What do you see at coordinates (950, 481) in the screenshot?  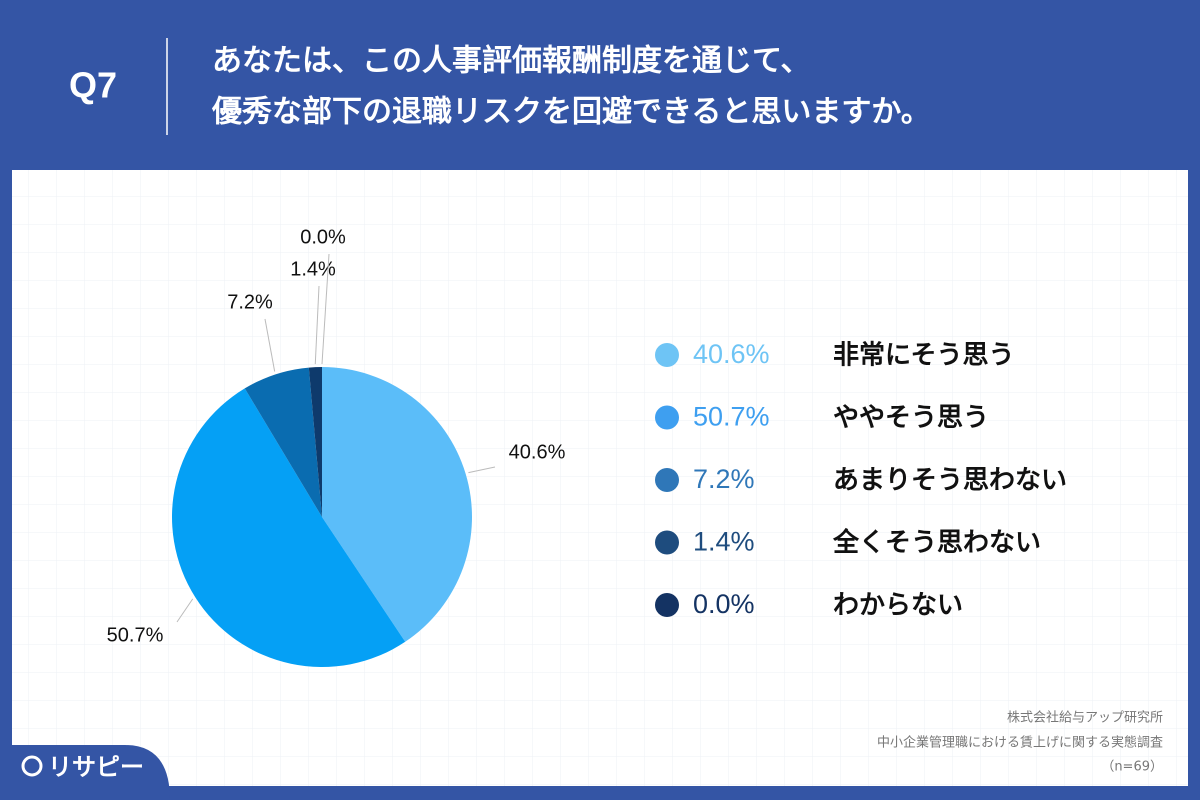 I see `legend-label: あまりそう思わない` at bounding box center [950, 481].